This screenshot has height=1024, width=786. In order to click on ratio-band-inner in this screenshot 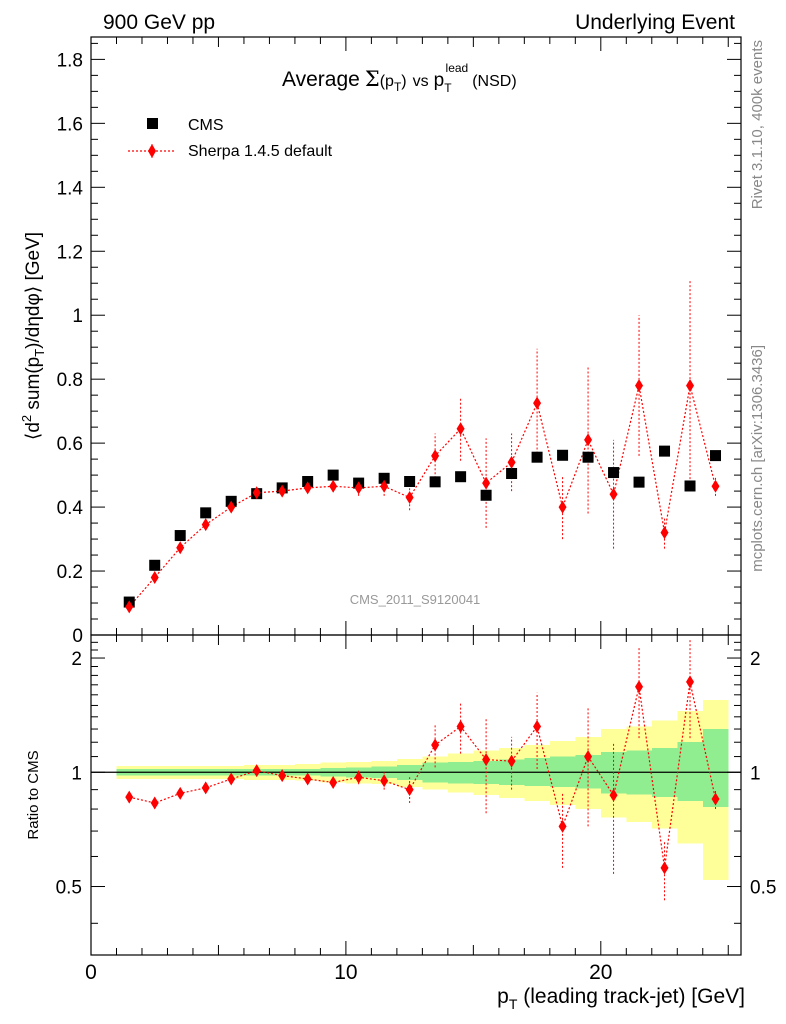, I will do `click(690, 772)`.